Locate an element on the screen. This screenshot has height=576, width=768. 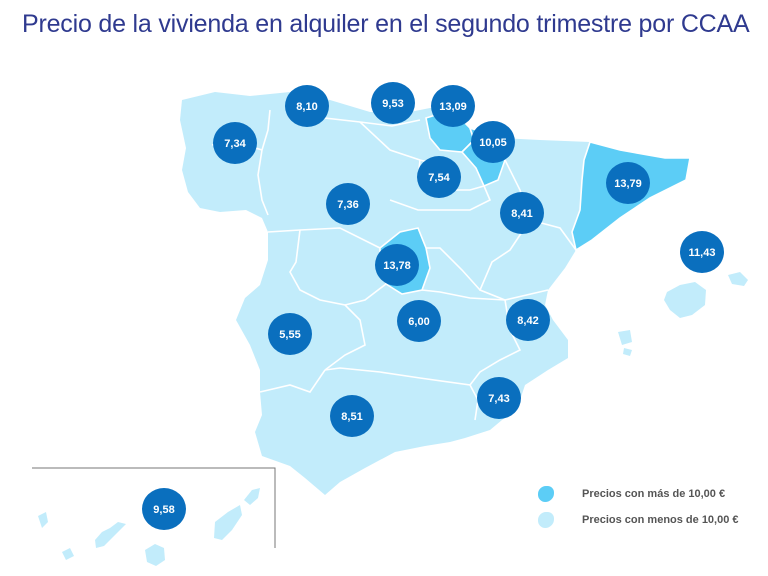
canary-islands is located at coordinates (149, 527).